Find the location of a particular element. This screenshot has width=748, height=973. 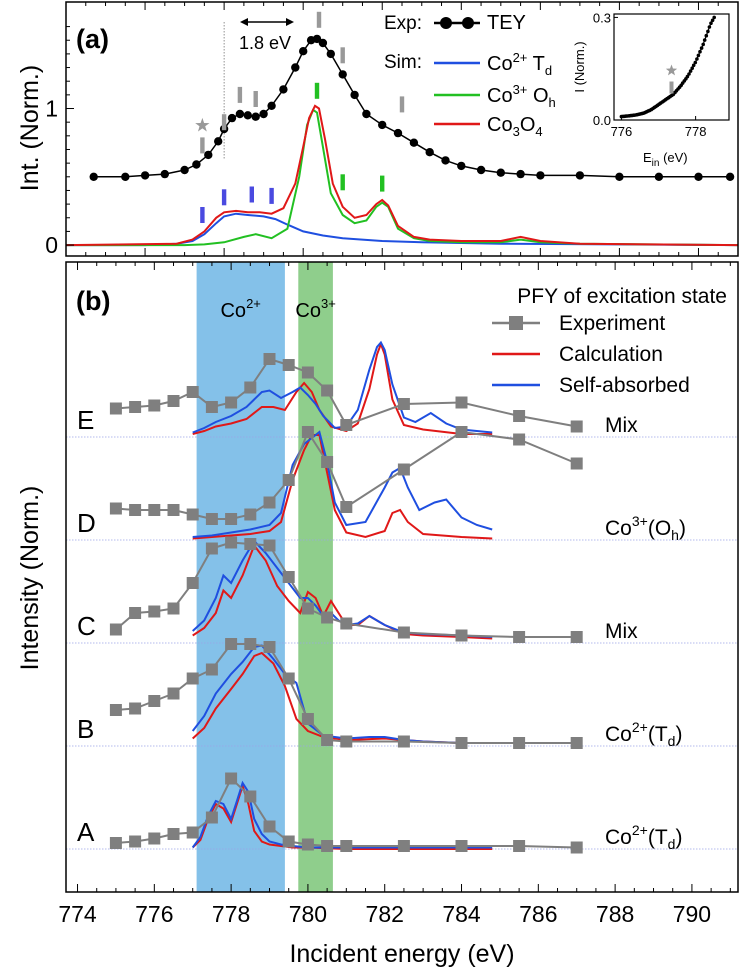

trace-label-e: E is located at coordinates (85, 420).